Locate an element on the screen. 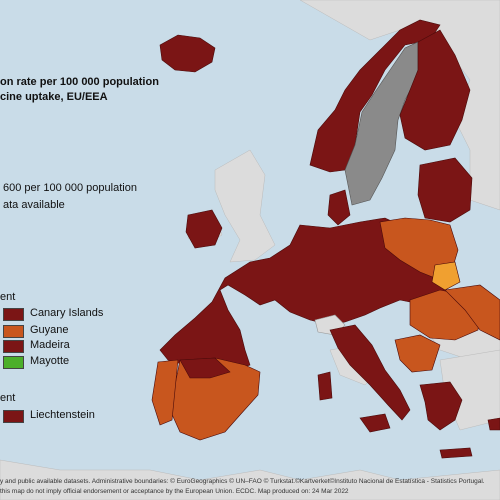  other-countries-header: ent is located at coordinates (8, 398).